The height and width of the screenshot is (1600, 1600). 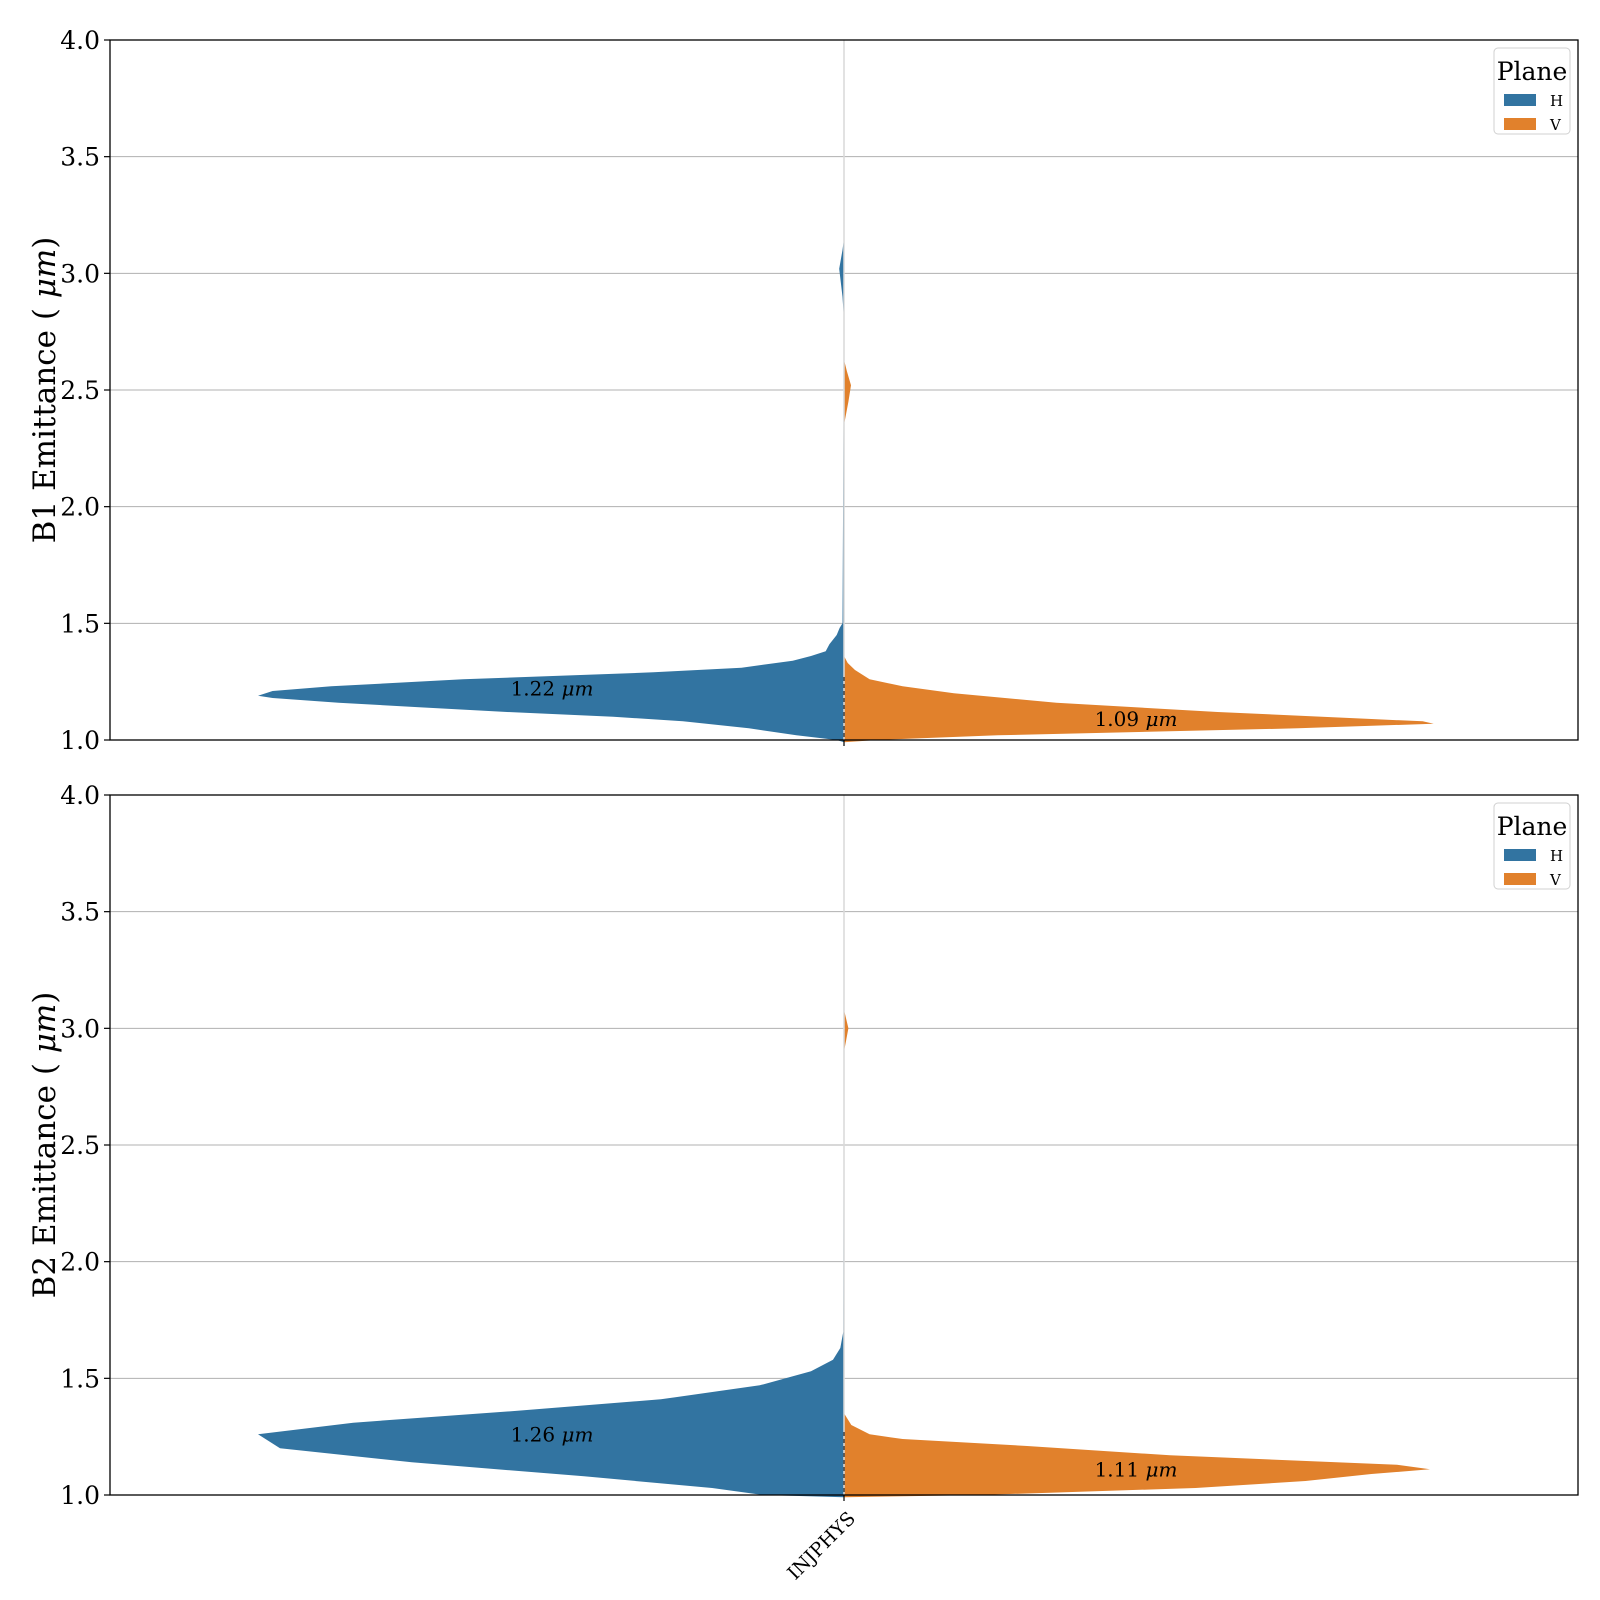 What do you see at coordinates (551, 490) in the screenshot?
I see `violin-h` at bounding box center [551, 490].